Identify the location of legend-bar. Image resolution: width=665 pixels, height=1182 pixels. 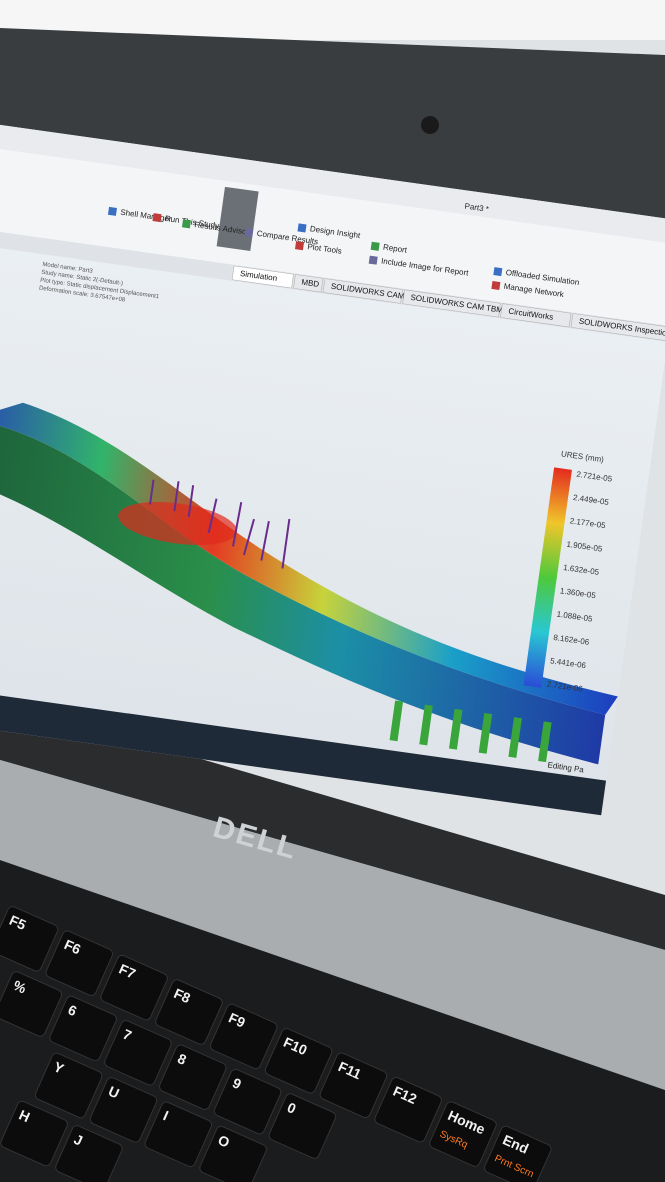
(547, 577).